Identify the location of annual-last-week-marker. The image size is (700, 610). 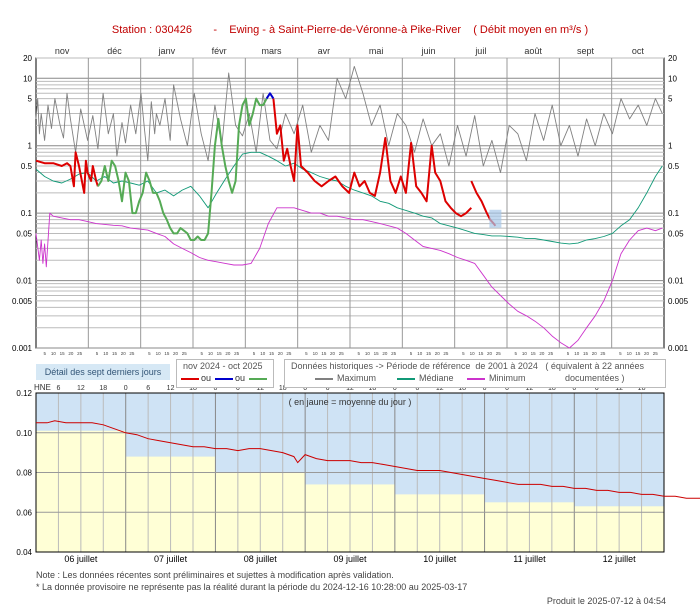
(495, 218).